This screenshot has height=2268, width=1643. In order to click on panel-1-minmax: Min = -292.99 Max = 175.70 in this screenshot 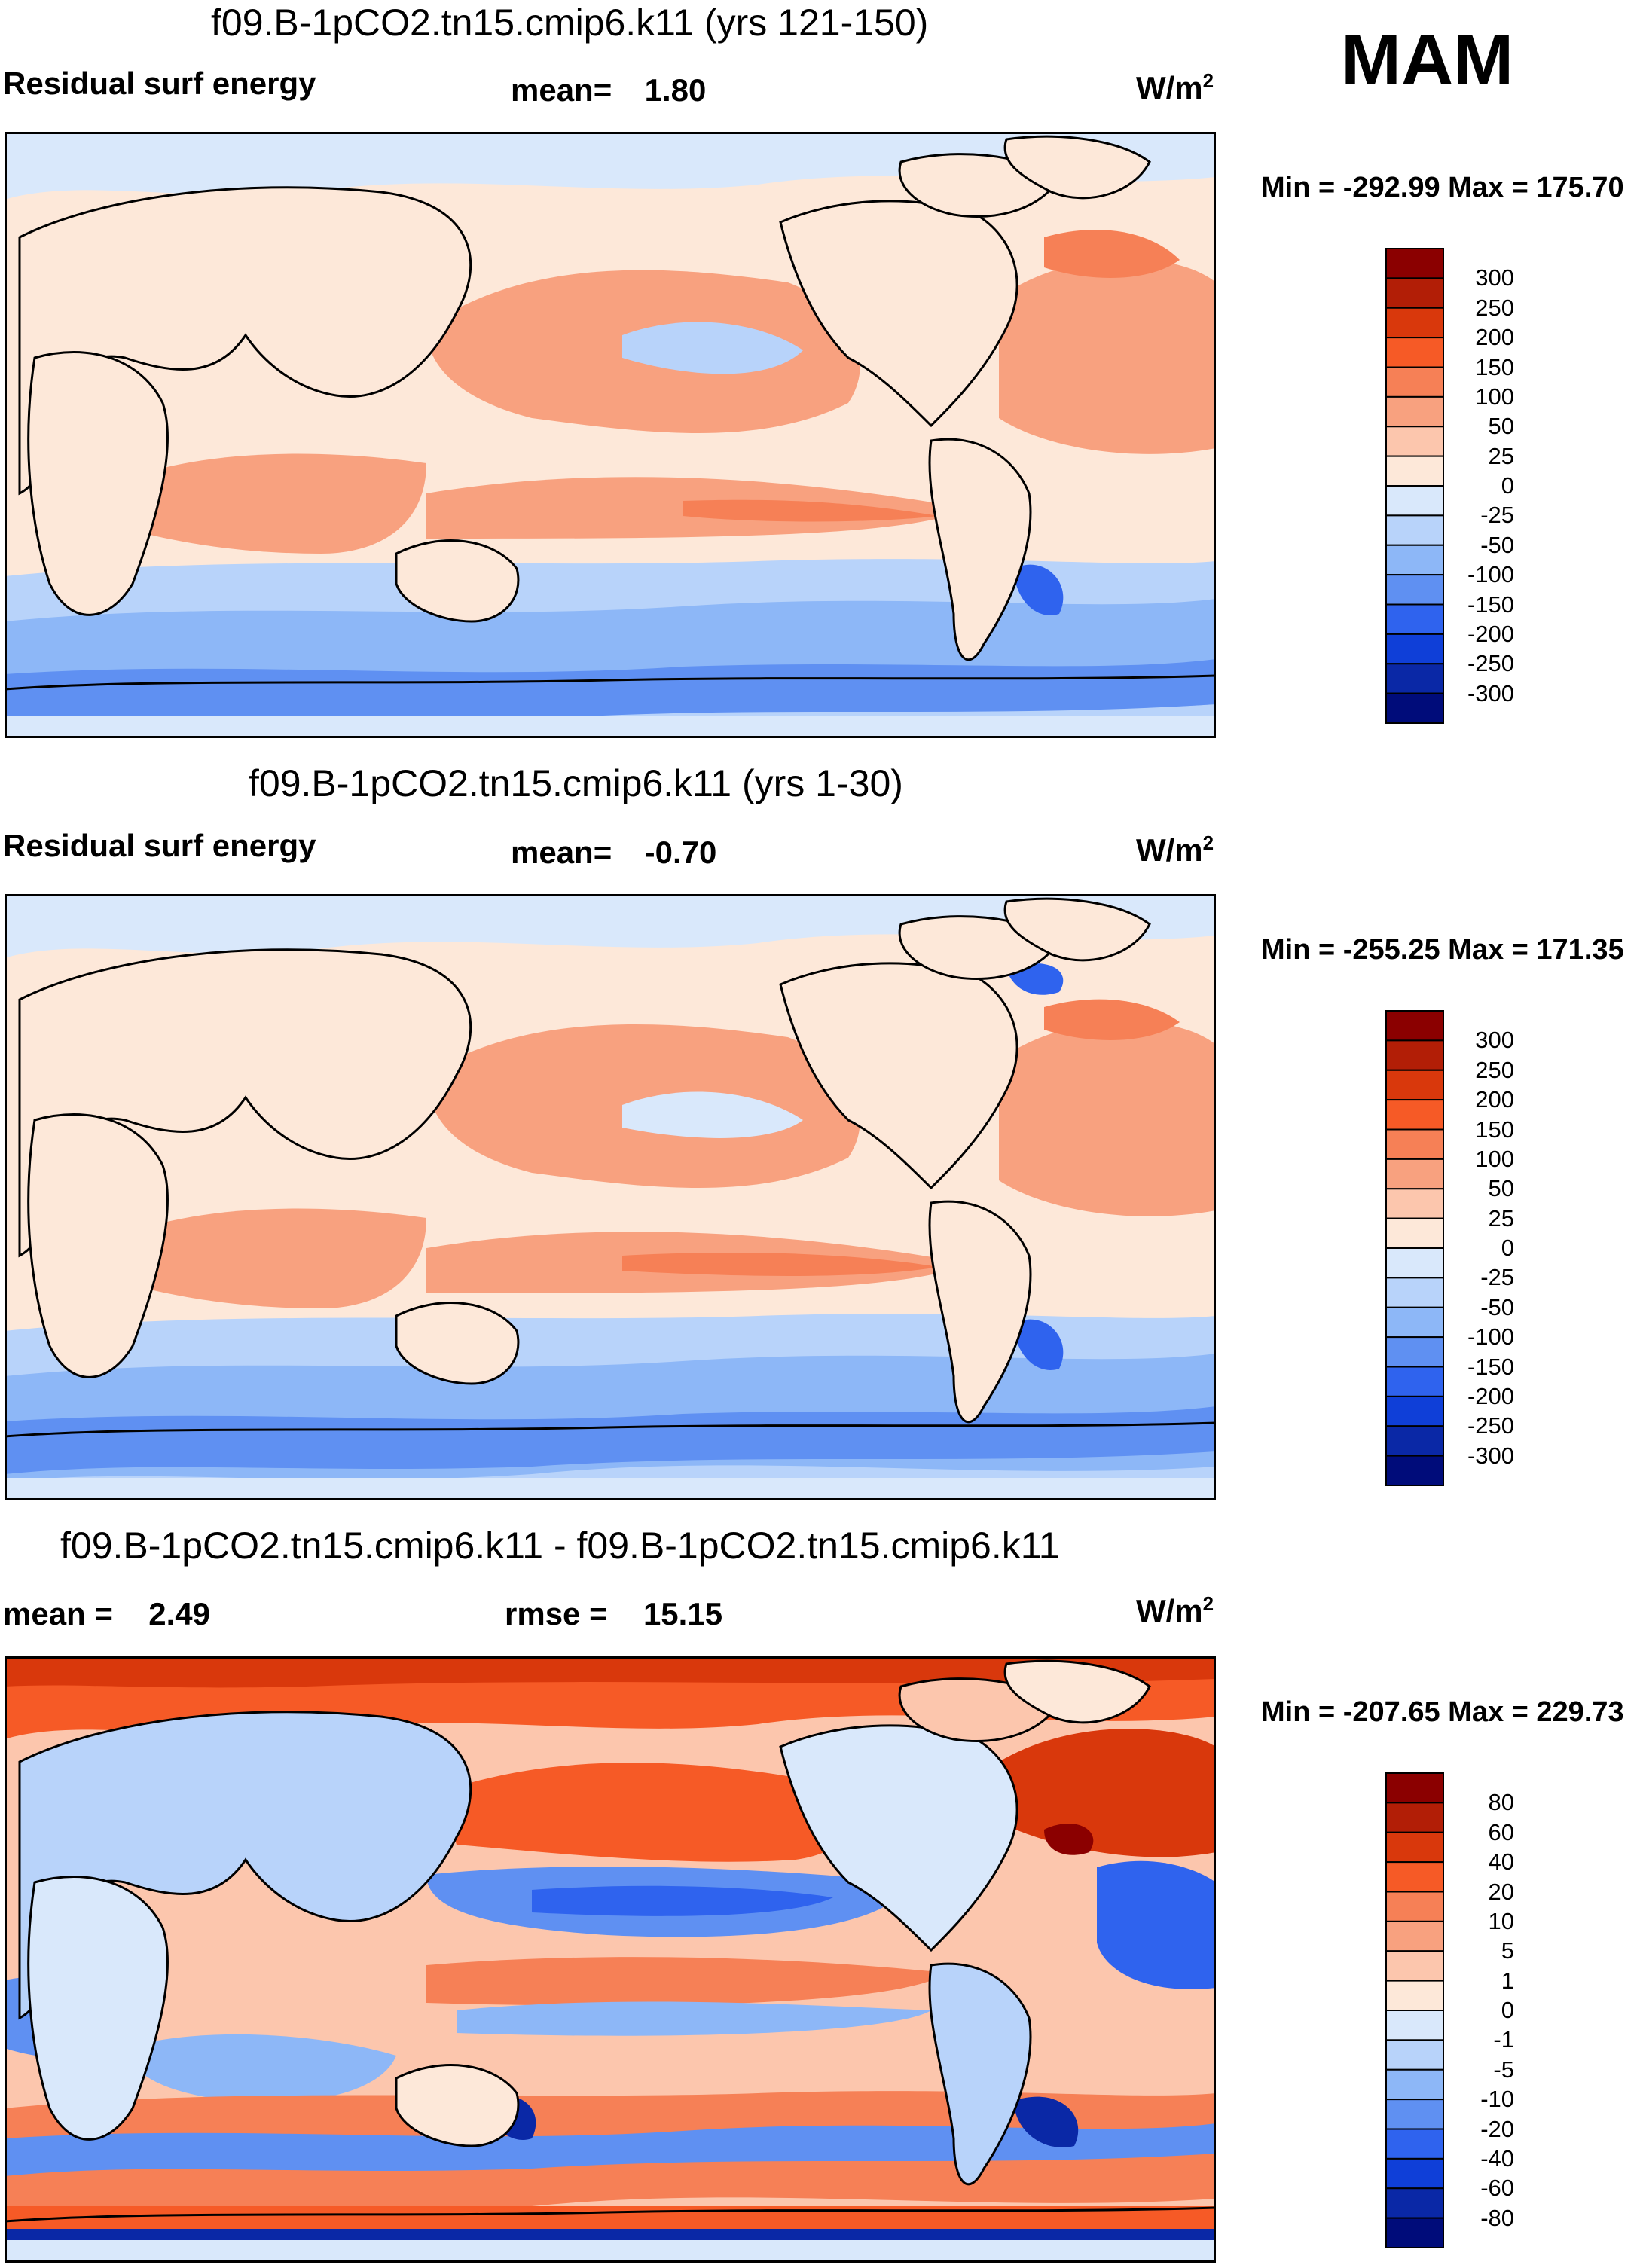, I will do `click(1442, 188)`.